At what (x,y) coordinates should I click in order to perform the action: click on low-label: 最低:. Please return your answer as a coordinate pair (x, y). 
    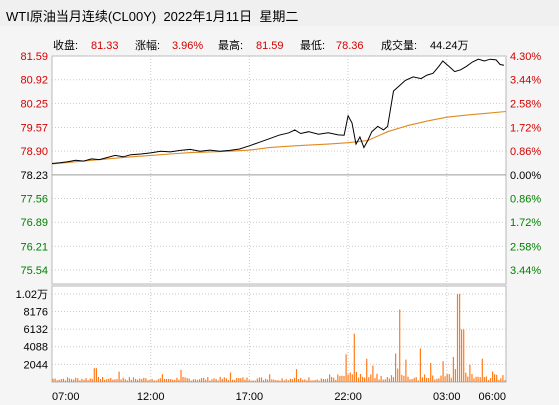
    Looking at the image, I should click on (312, 45).